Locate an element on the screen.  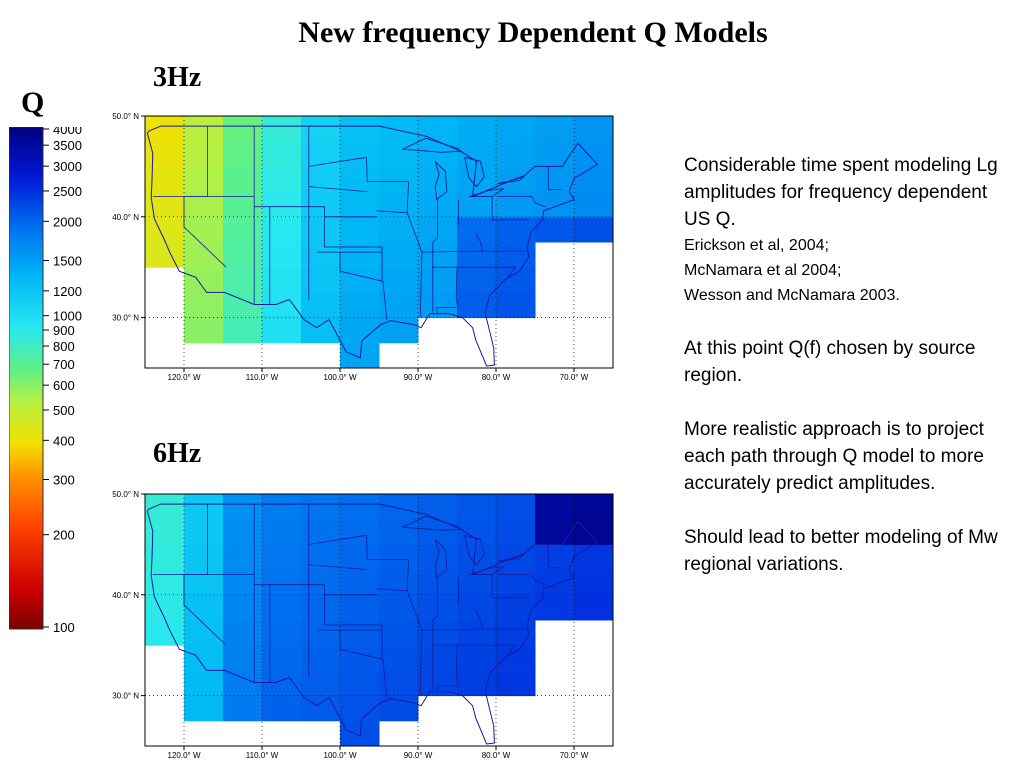
lon-tick-label: 100.0° W is located at coordinates (340, 377).